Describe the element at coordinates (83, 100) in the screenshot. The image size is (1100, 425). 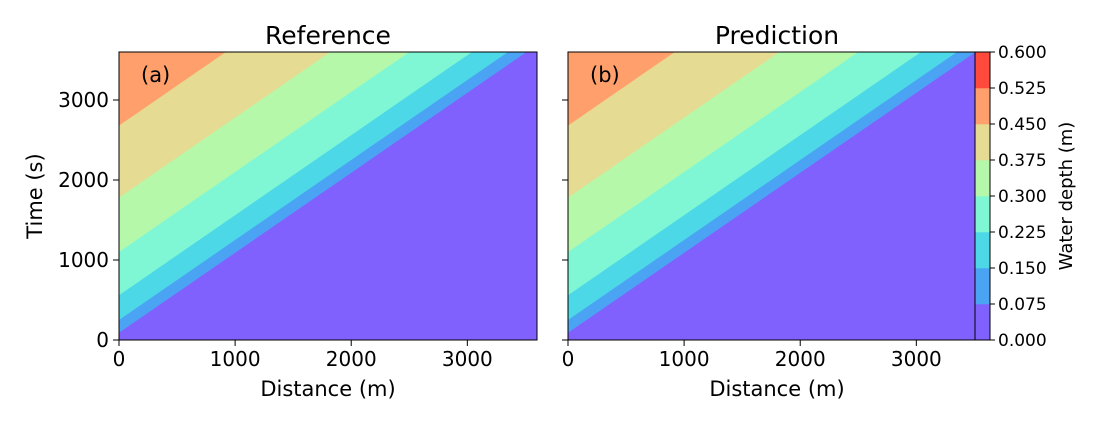
I see `y-tick-label: 3000` at that location.